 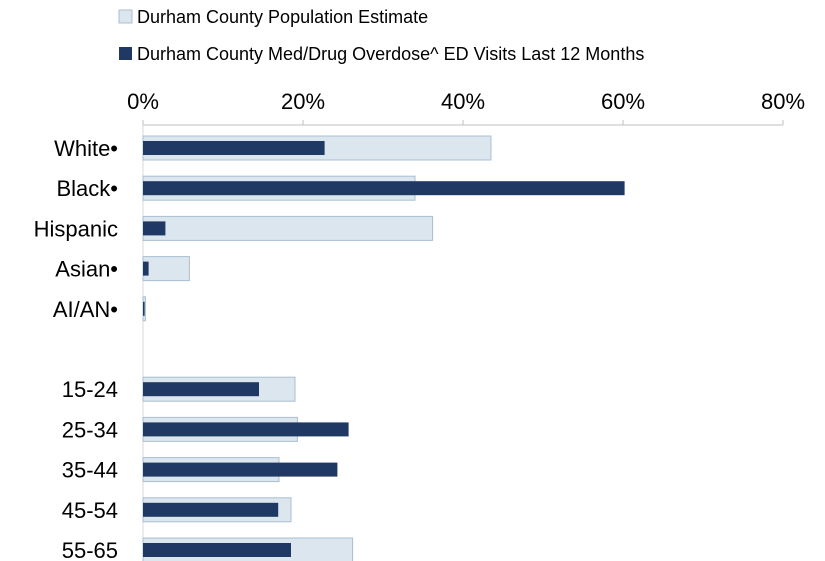 What do you see at coordinates (303, 101) in the screenshot?
I see `x-tick-label: 20%` at bounding box center [303, 101].